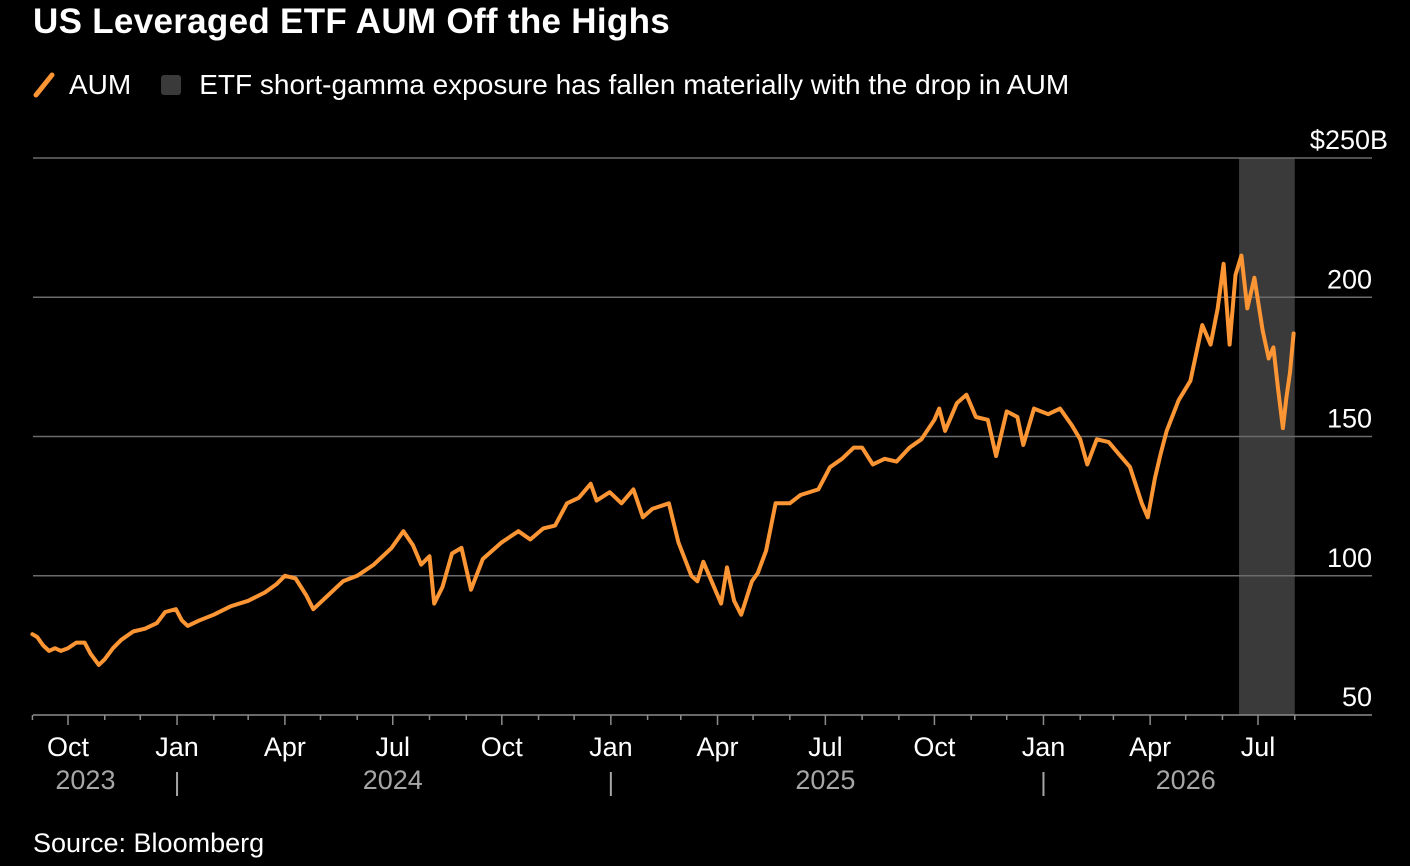 The height and width of the screenshot is (866, 1410). I want to click on legend-box-swatch, so click(171, 85).